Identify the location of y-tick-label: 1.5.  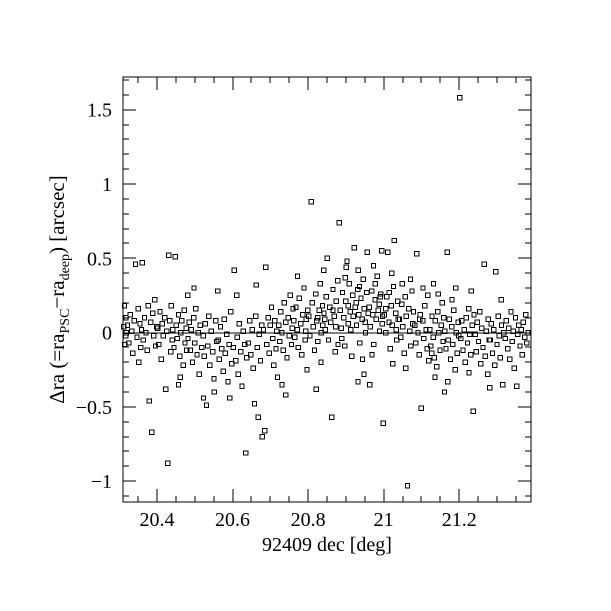
(99, 111).